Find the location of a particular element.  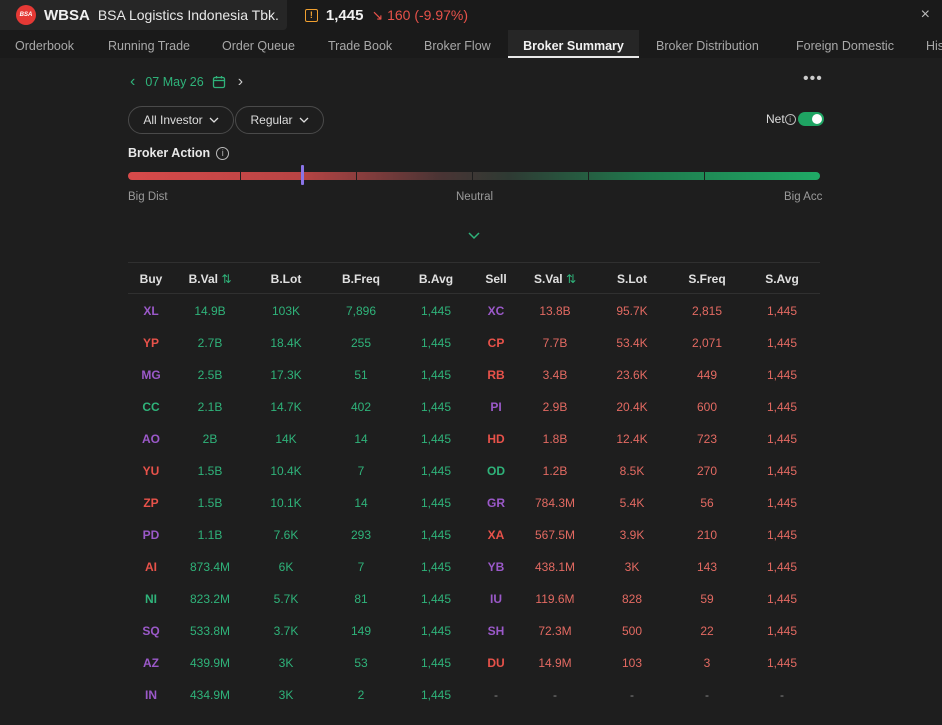

table-row: NI 823.2M 5.7K 81 1,445 IU 119.6M 828 59 1,445 is located at coordinates (474, 598).